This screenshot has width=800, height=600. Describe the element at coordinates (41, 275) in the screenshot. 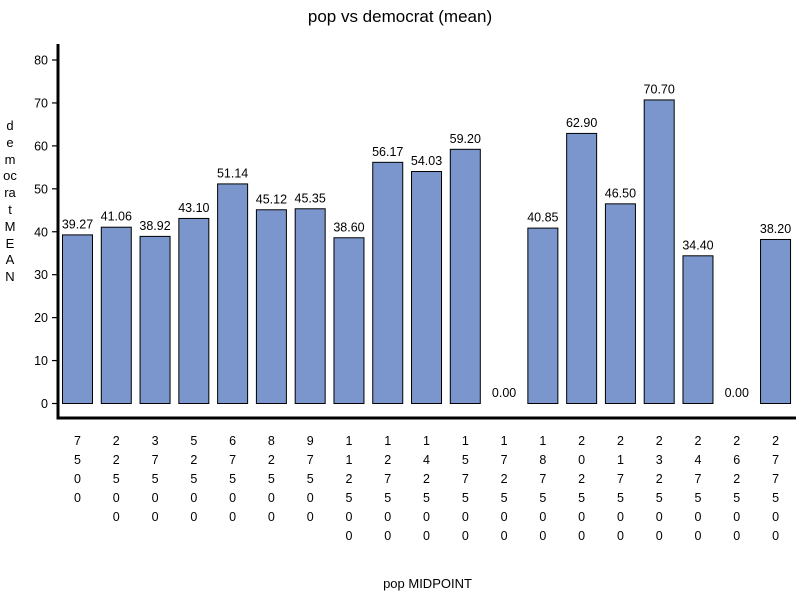

I see `y-tick-label: 30` at that location.